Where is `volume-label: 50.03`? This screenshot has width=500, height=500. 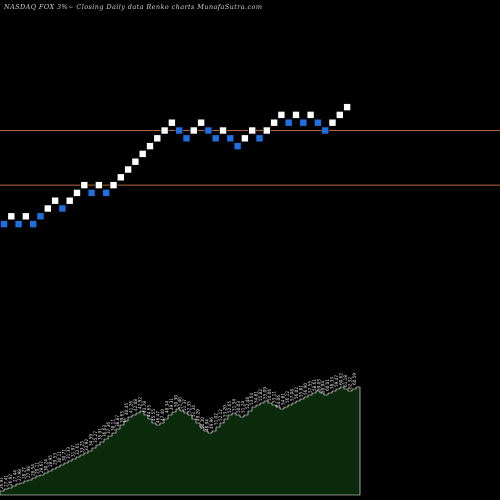
volume-label: 50.03 is located at coordinates (238, 407).